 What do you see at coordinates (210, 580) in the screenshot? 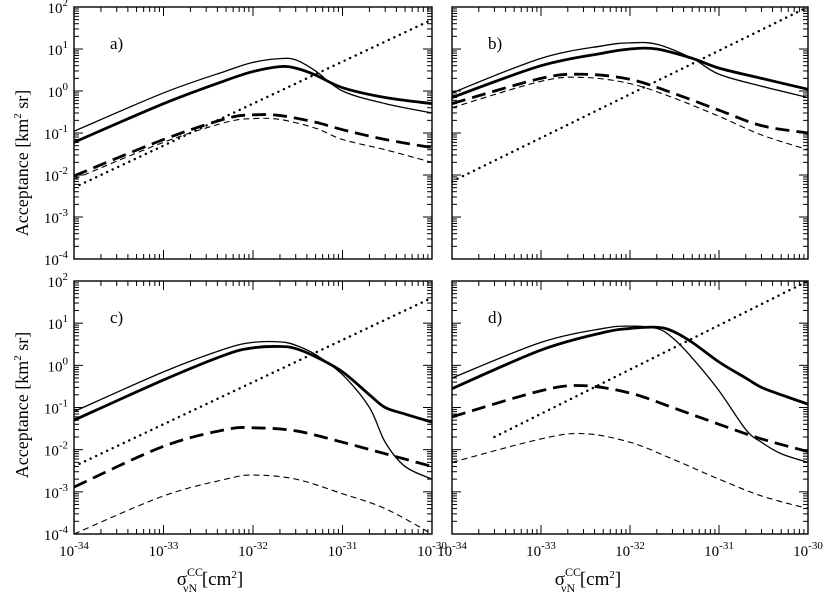
I see `x-axis-label-left: σCC νN [cm2]` at bounding box center [210, 580].